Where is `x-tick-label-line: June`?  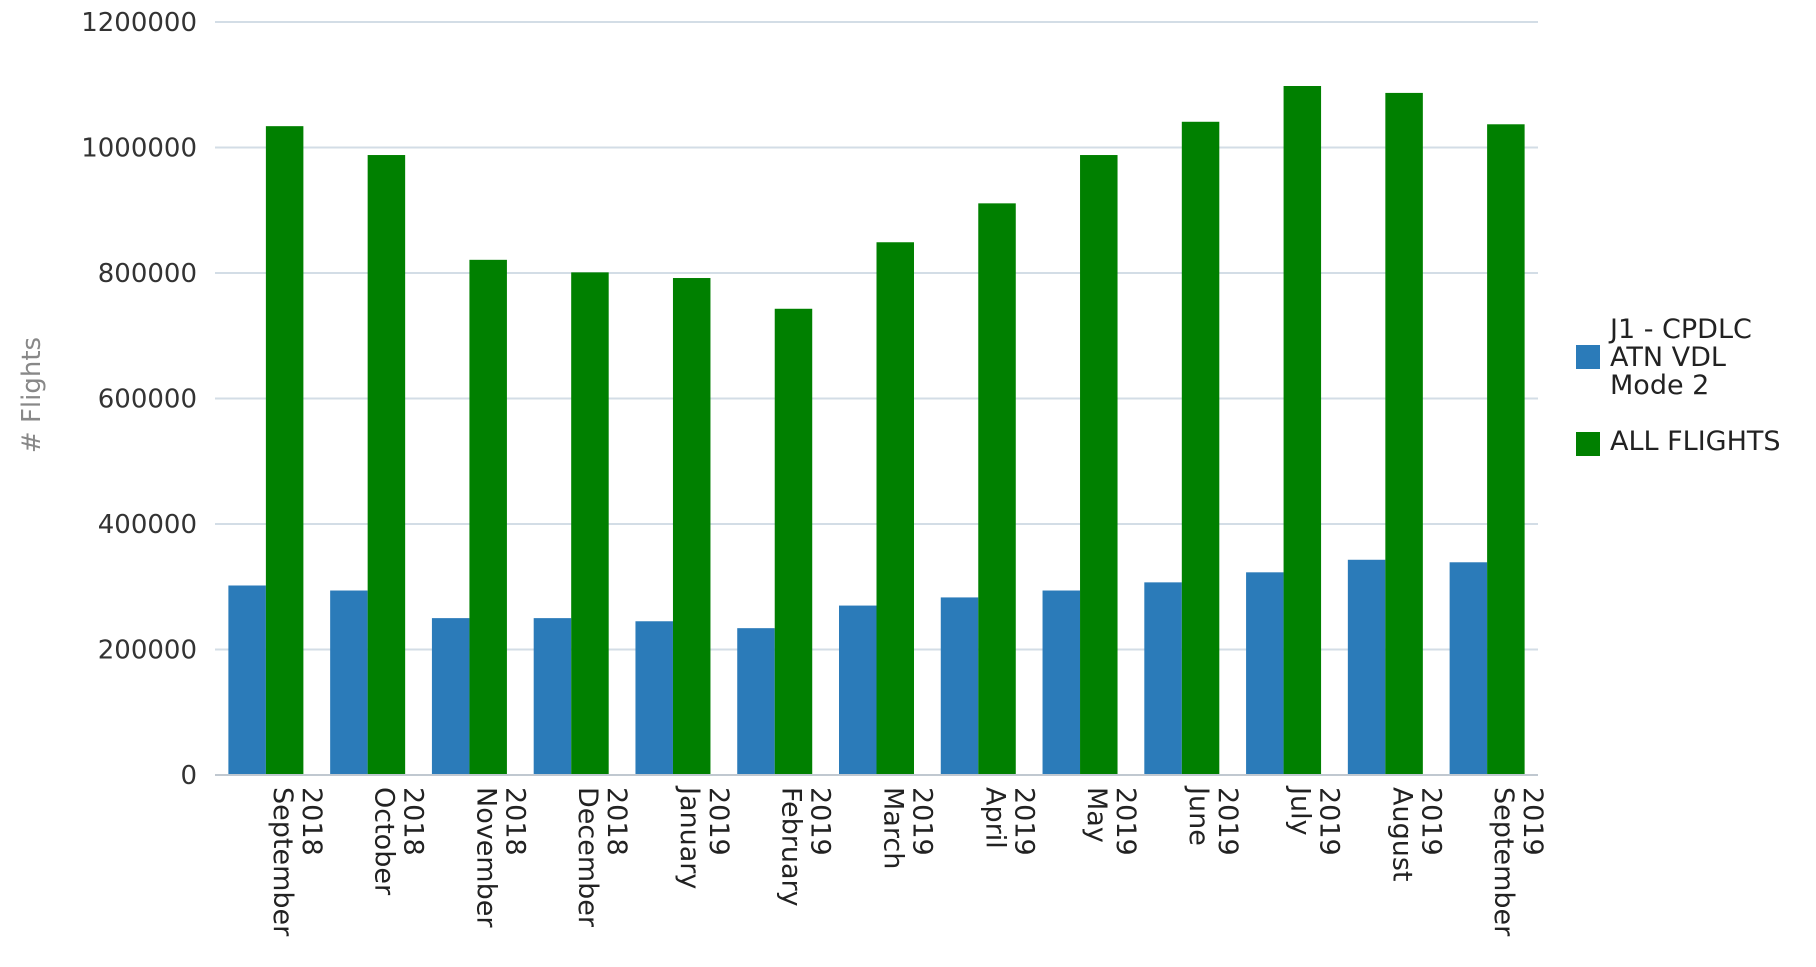
x-tick-label-line: June is located at coordinates (1198, 815).